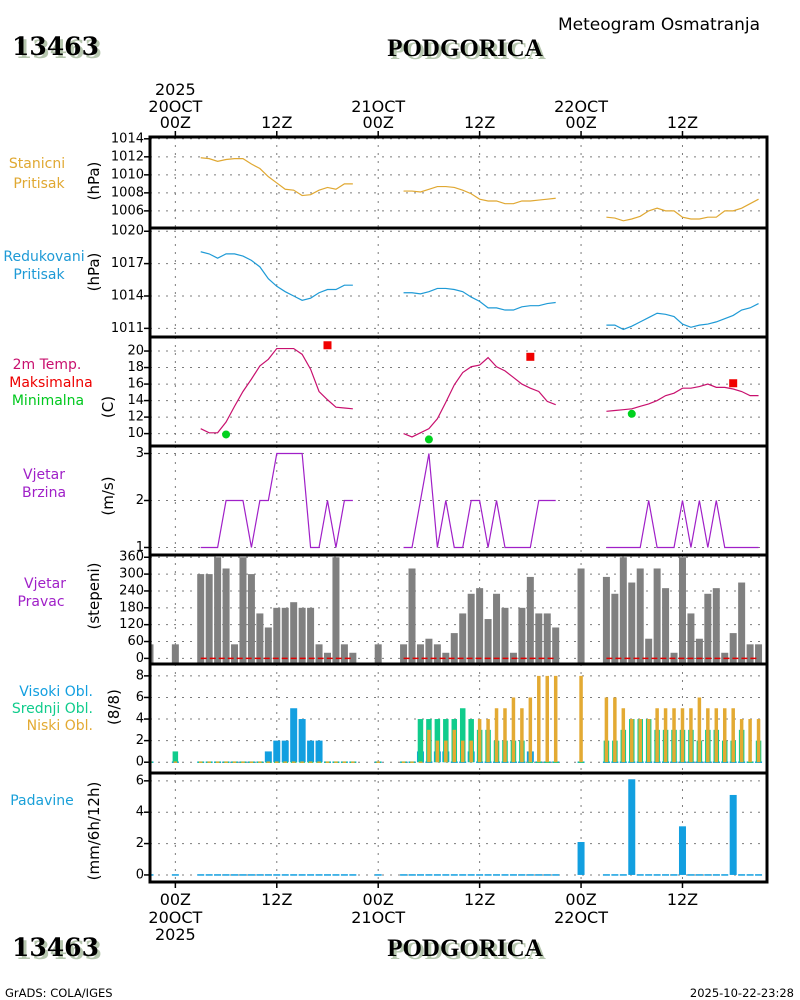 This screenshot has height=1000, width=800. Describe the element at coordinates (58, 49) in the screenshot. I see `station-id-shadow: 13463` at that location.